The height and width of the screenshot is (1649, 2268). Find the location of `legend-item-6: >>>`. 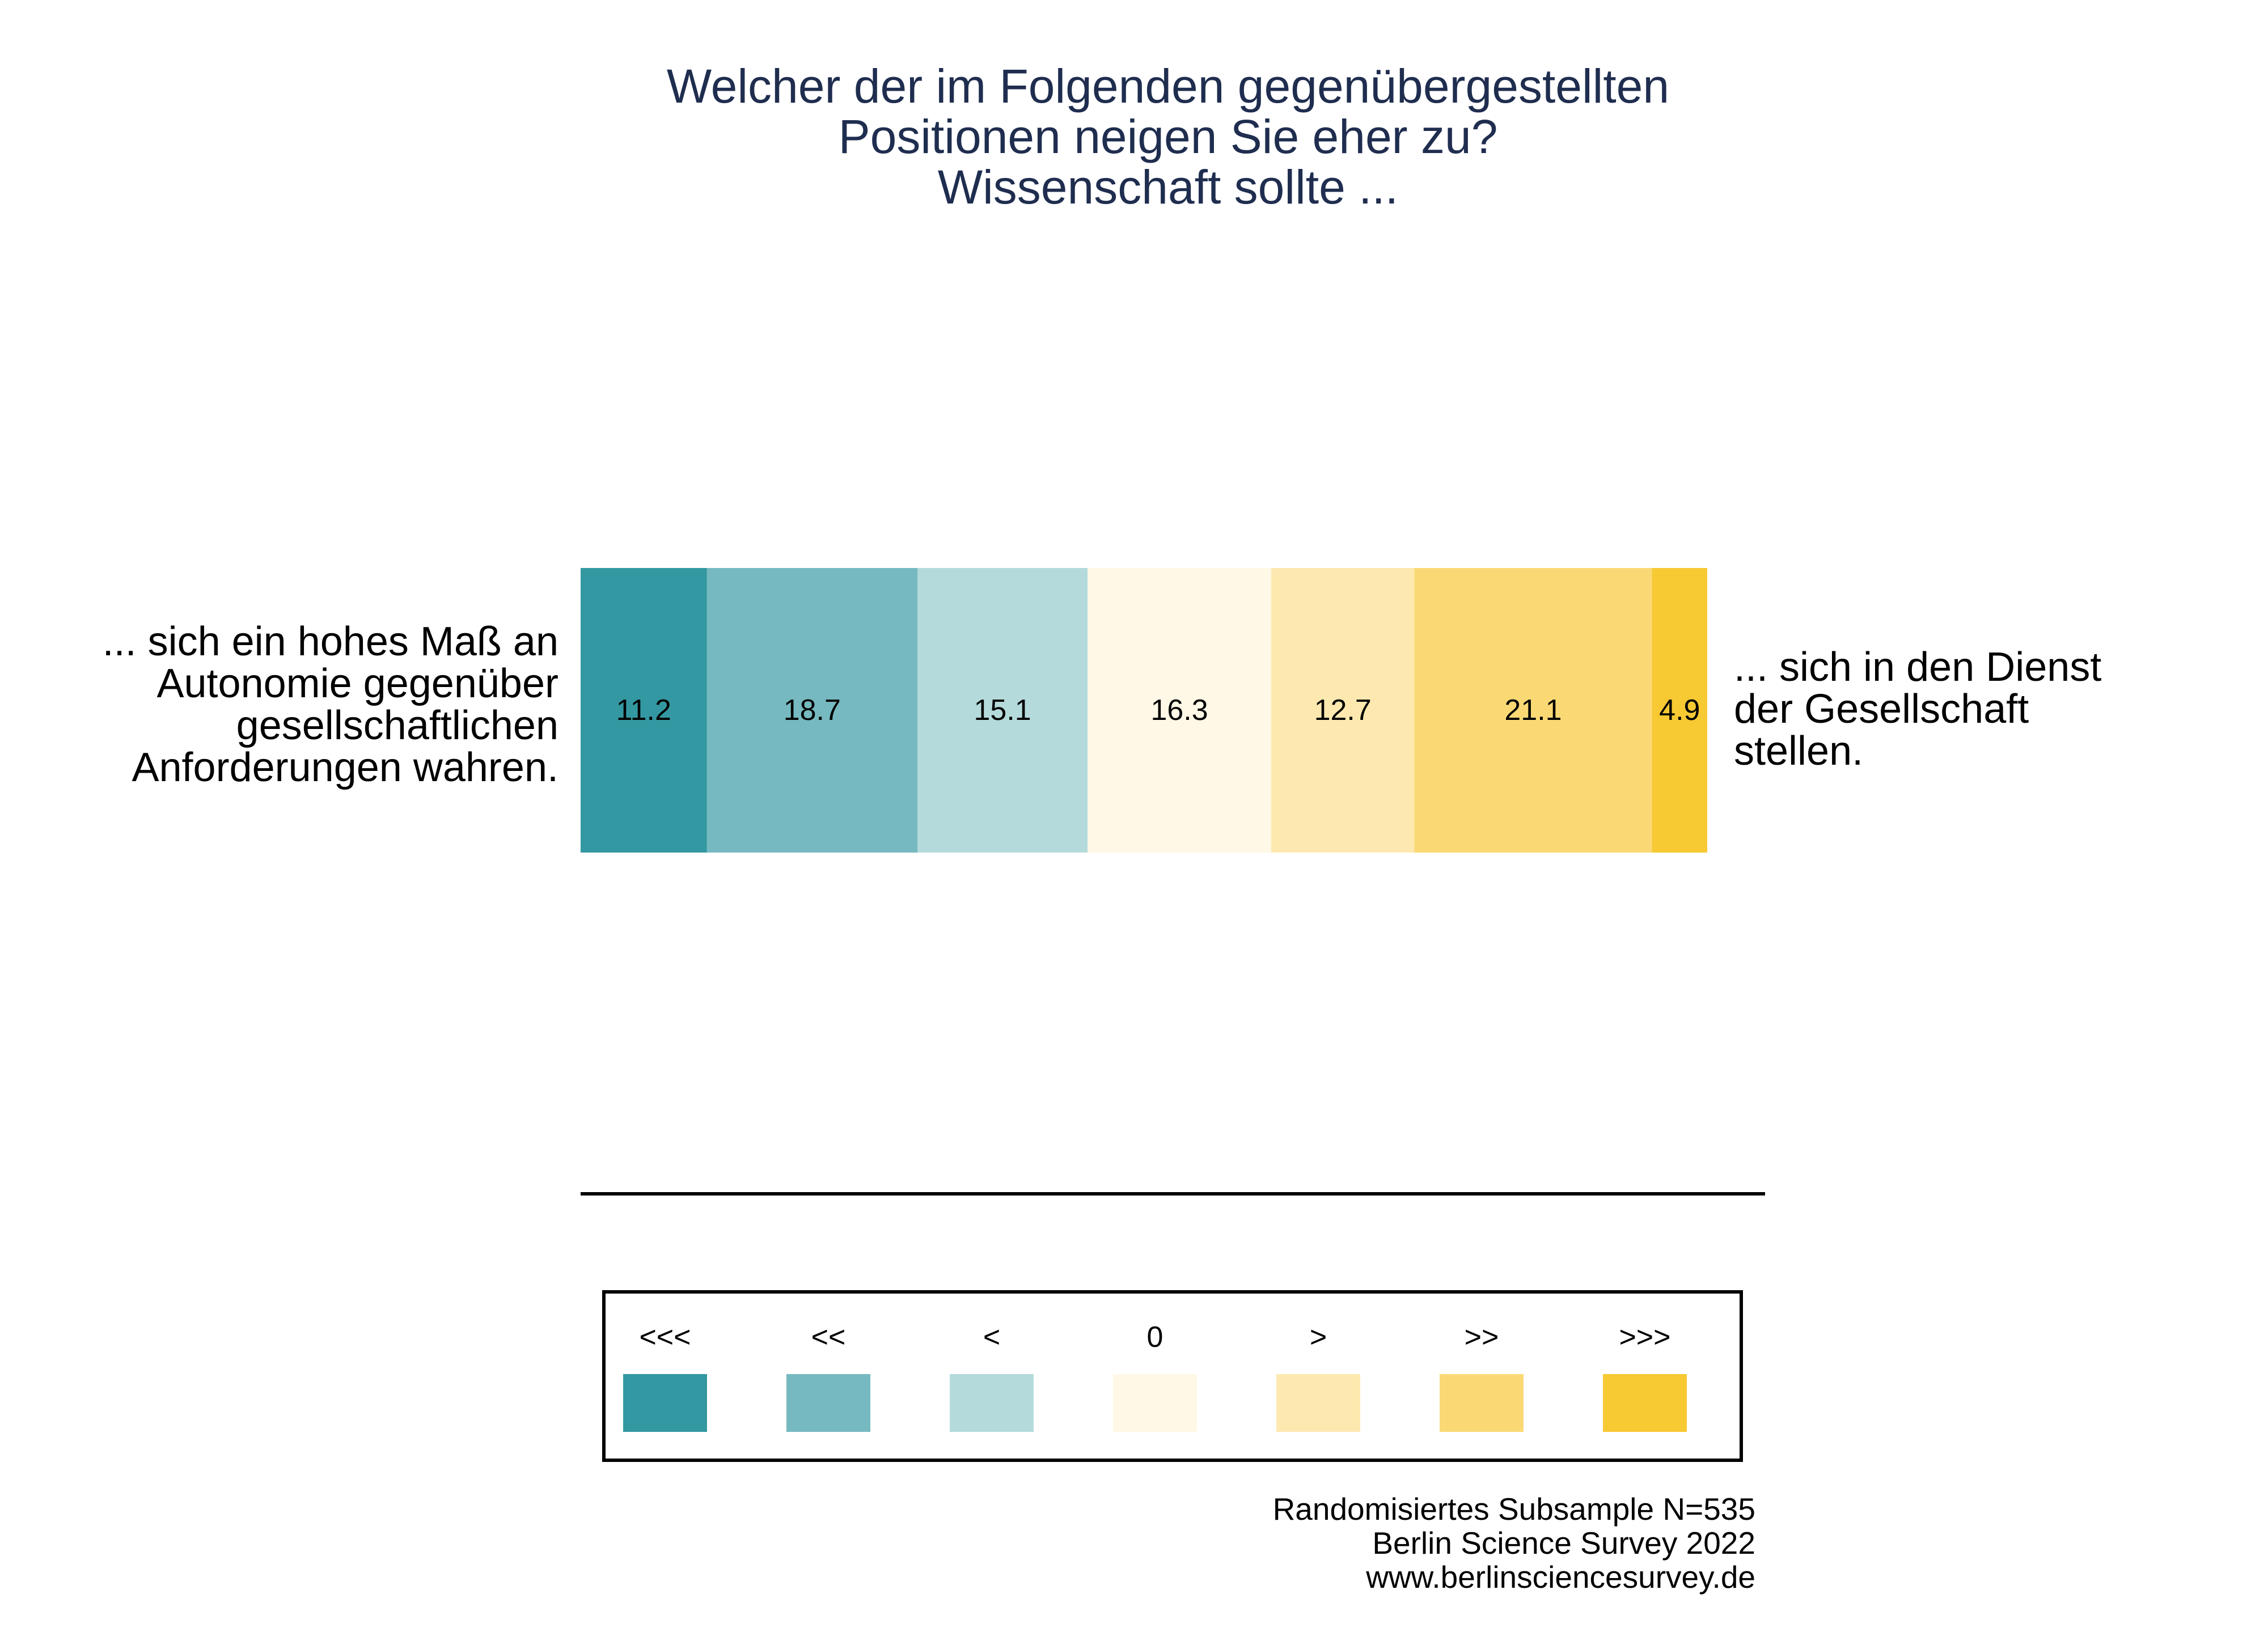

legend-item-6: >>> is located at coordinates (1645, 1374).